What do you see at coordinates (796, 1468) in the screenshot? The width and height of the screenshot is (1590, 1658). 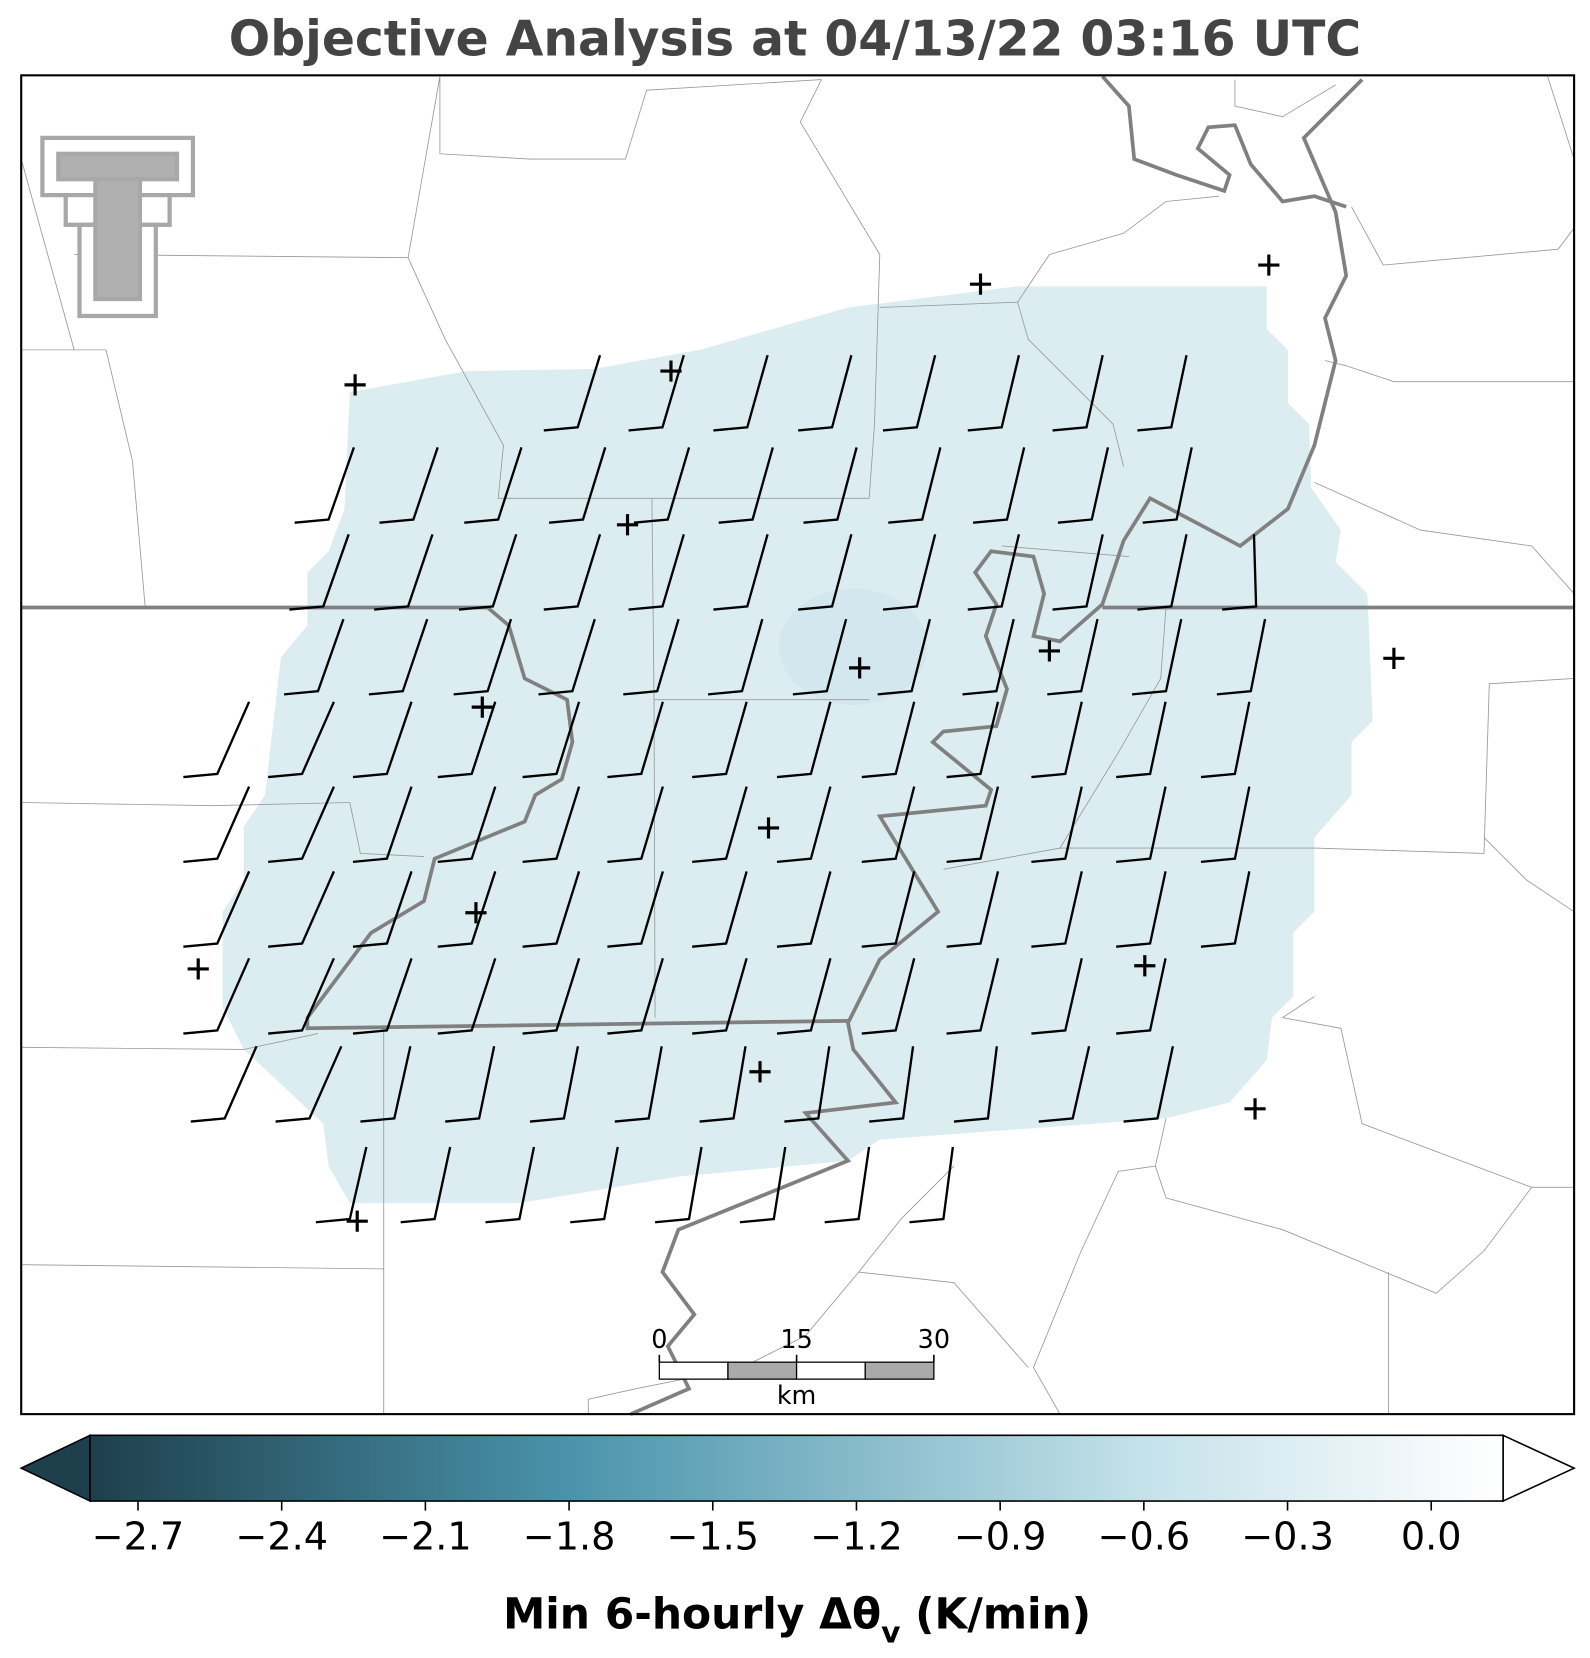 I see `colorbar-body` at bounding box center [796, 1468].